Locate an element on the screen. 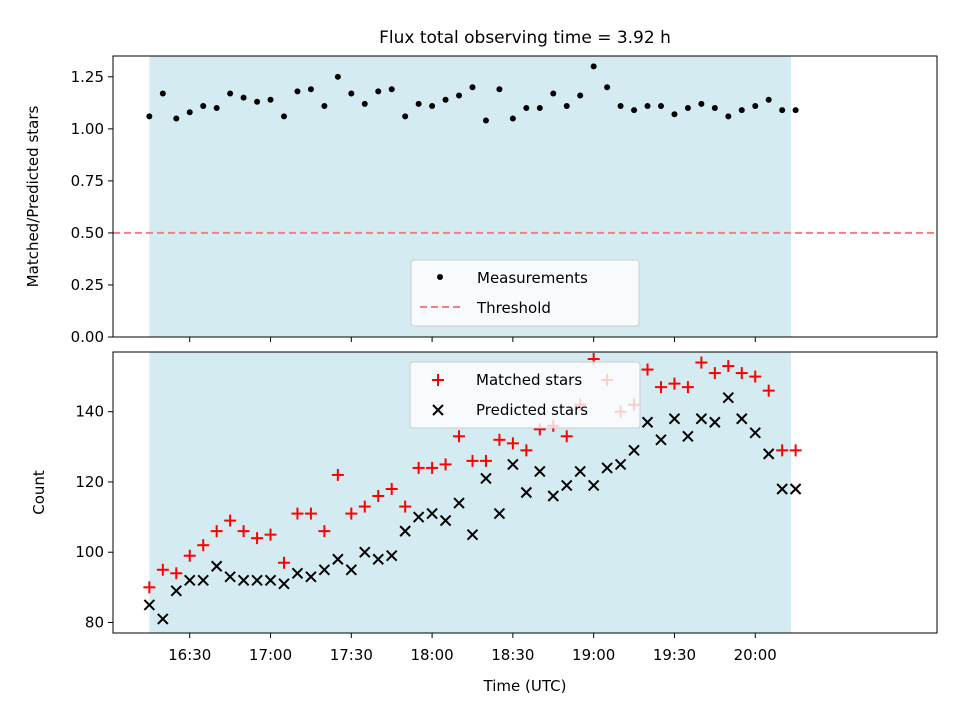  time-x-ticks: 16:30 17:00 17:30 18:00 18:30 19:00 19:30 20:00 is located at coordinates (472, 648).